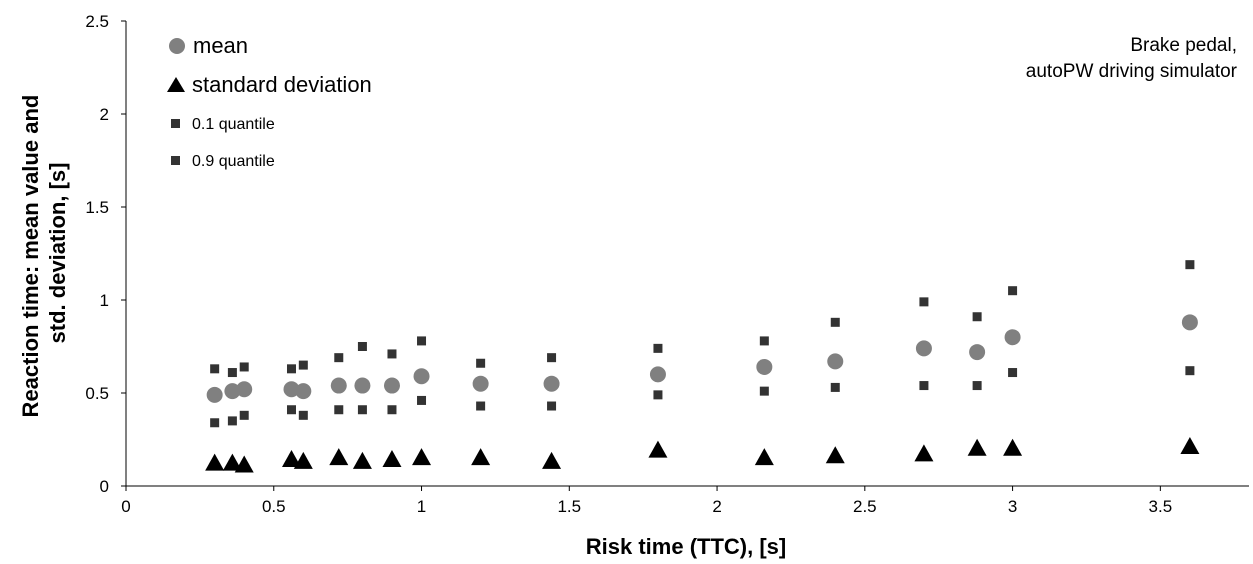 The image size is (1253, 564). What do you see at coordinates (421, 506) in the screenshot?
I see `x-tick-label-1: 1` at bounding box center [421, 506].